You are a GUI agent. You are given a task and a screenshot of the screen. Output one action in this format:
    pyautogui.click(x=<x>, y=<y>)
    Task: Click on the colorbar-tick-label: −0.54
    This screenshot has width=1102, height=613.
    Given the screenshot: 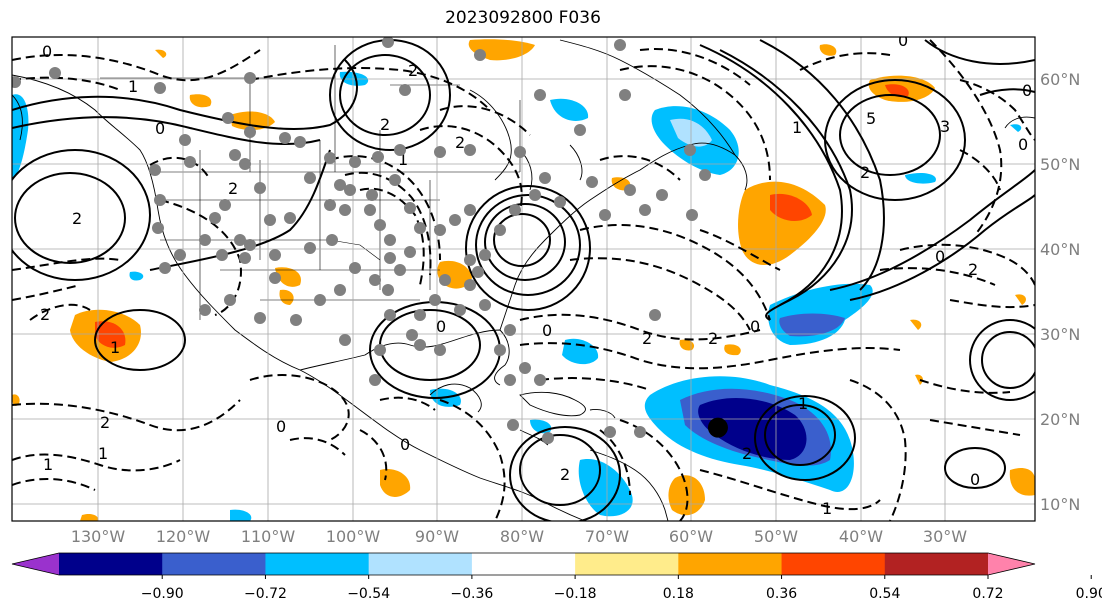 What is the action you would take?
    pyautogui.click(x=368, y=594)
    